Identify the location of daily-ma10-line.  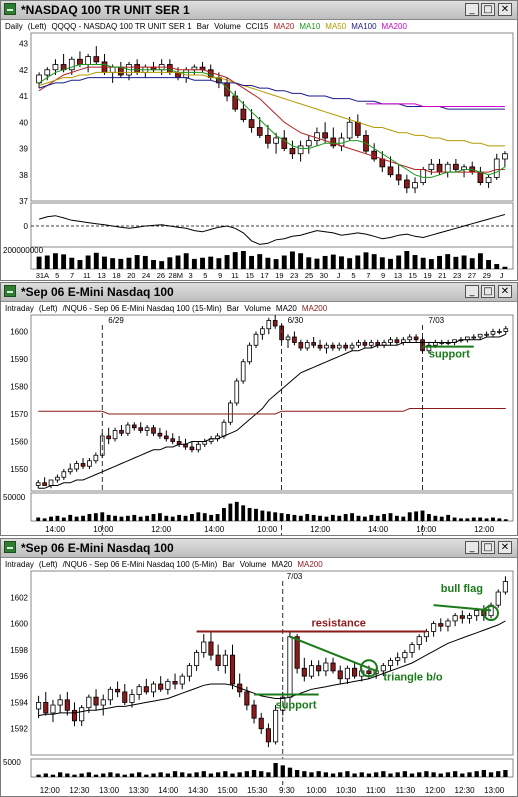
(272, 121).